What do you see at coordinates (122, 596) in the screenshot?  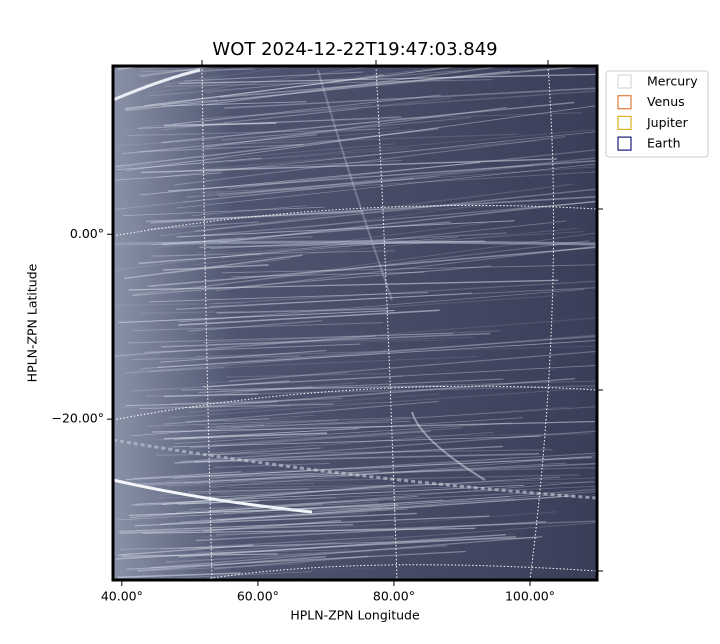 I see `x-tick-label: 40.00°` at bounding box center [122, 596].